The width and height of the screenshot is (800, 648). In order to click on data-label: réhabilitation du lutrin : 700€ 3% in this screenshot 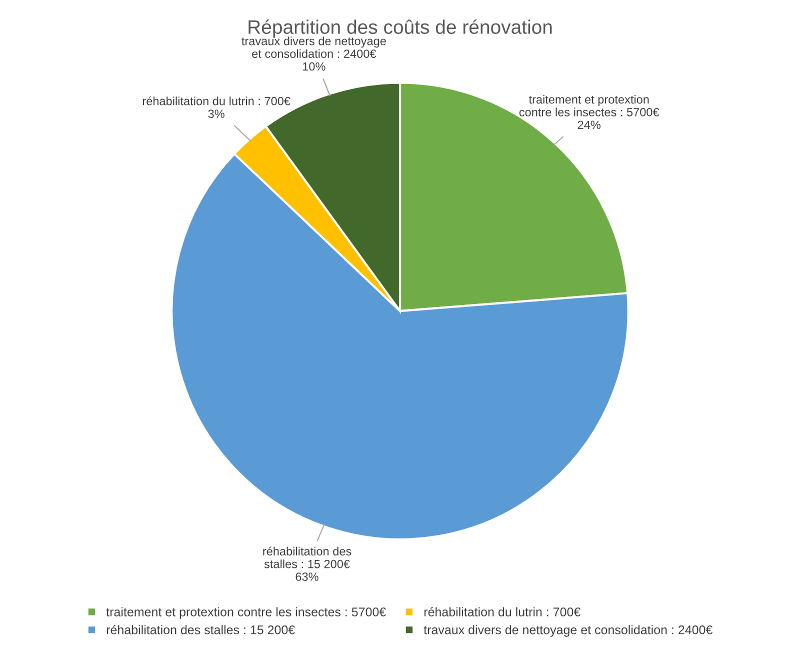, I will do `click(216, 107)`.